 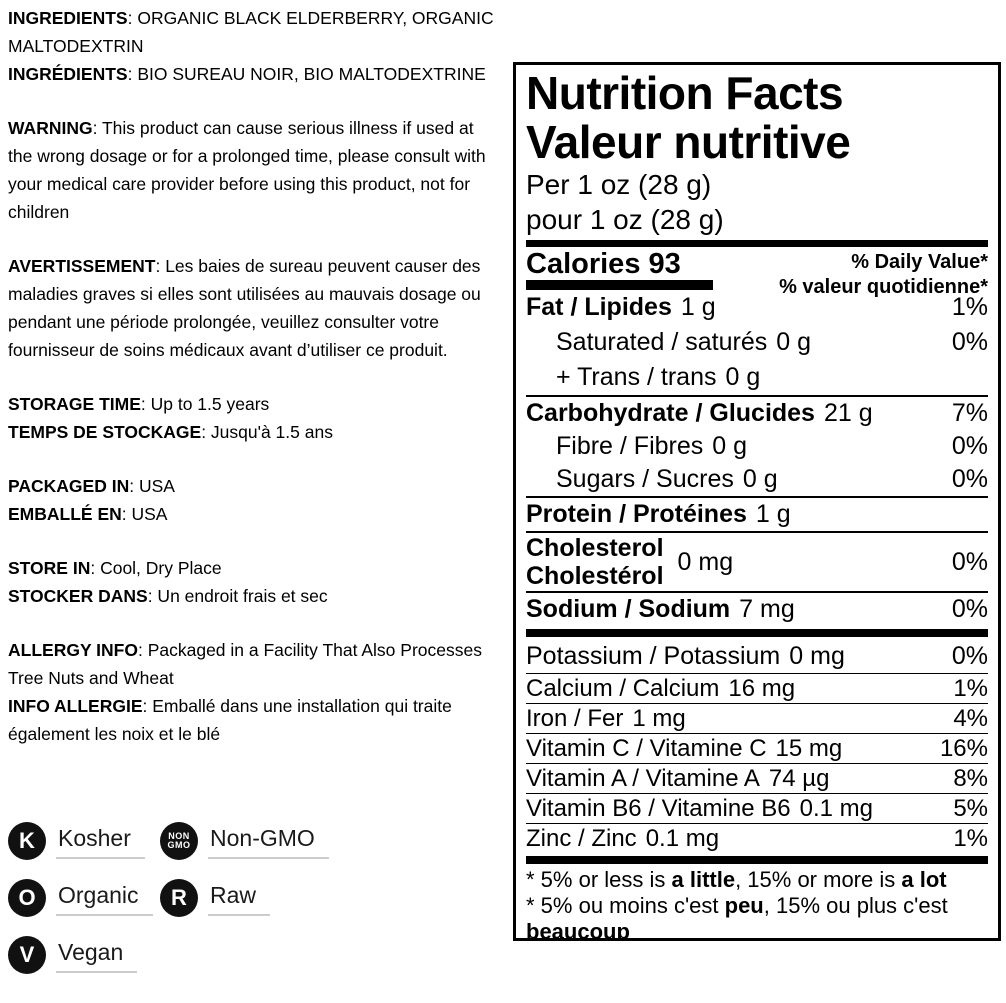 What do you see at coordinates (115, 568) in the screenshot?
I see `store-in-en: STORE IN: Cool, Dry Place` at bounding box center [115, 568].